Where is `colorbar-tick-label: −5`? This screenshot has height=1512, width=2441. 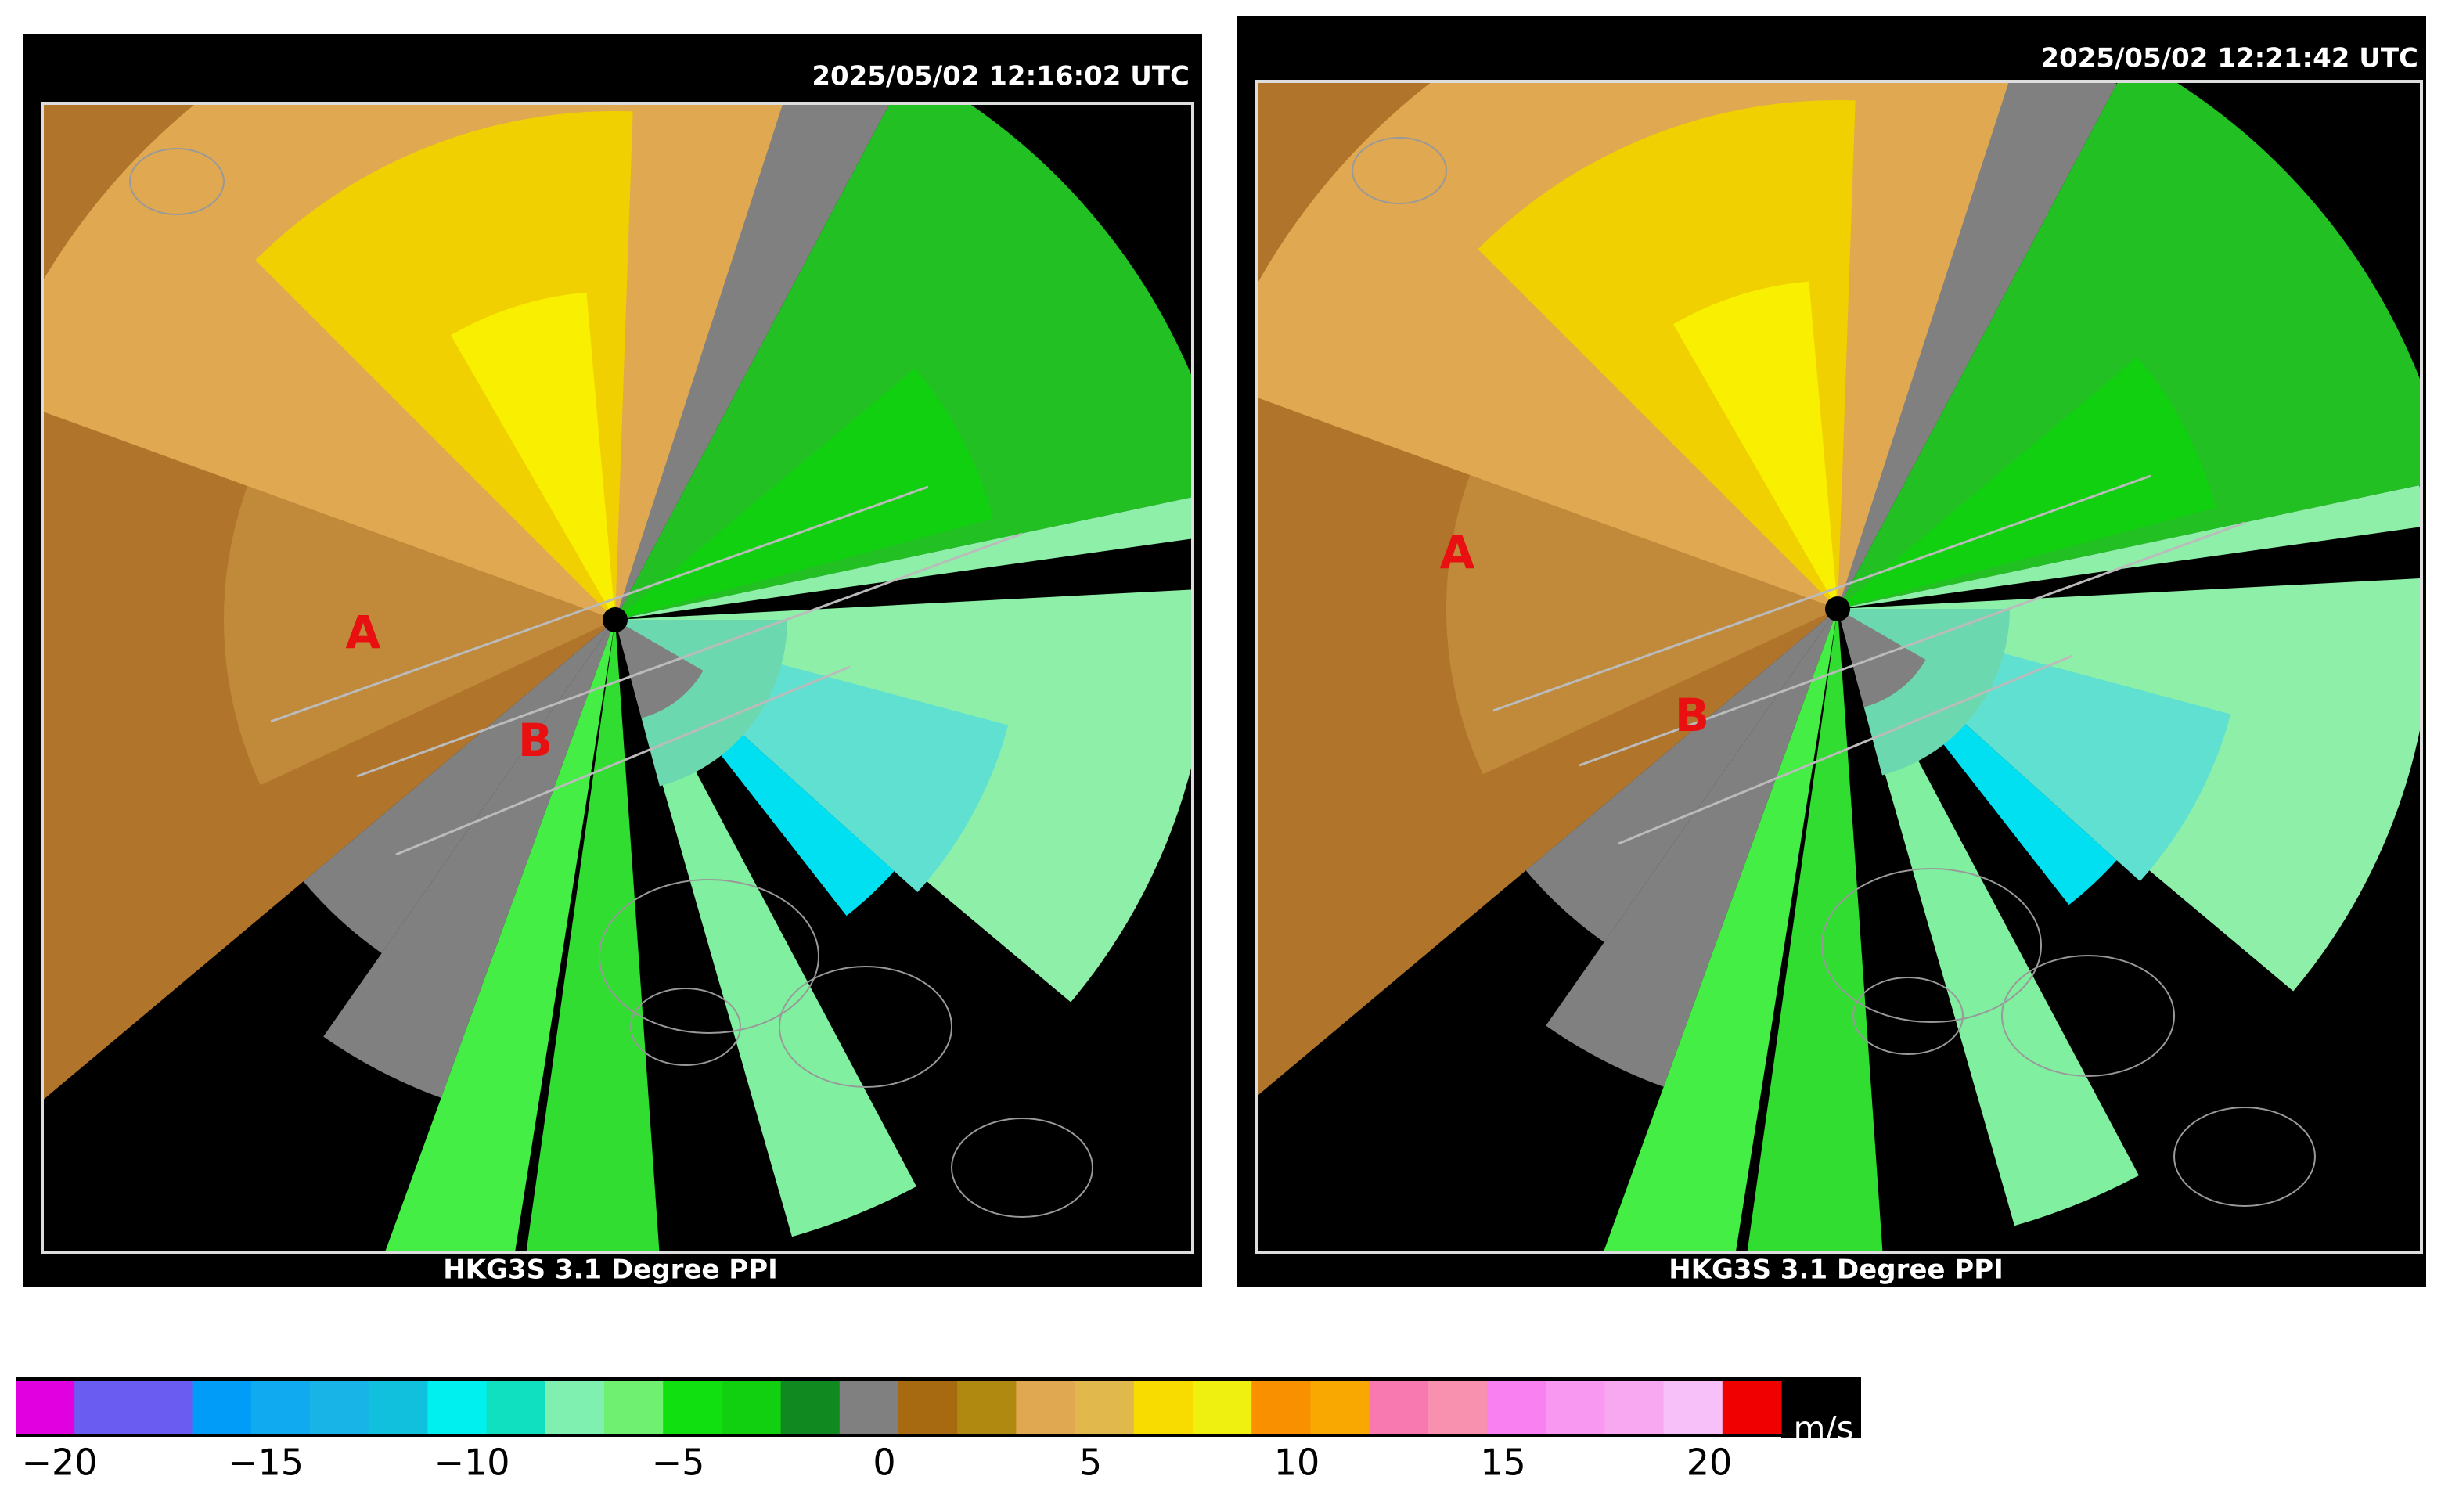
colorbar-tick-label: −5 is located at coordinates (678, 1463).